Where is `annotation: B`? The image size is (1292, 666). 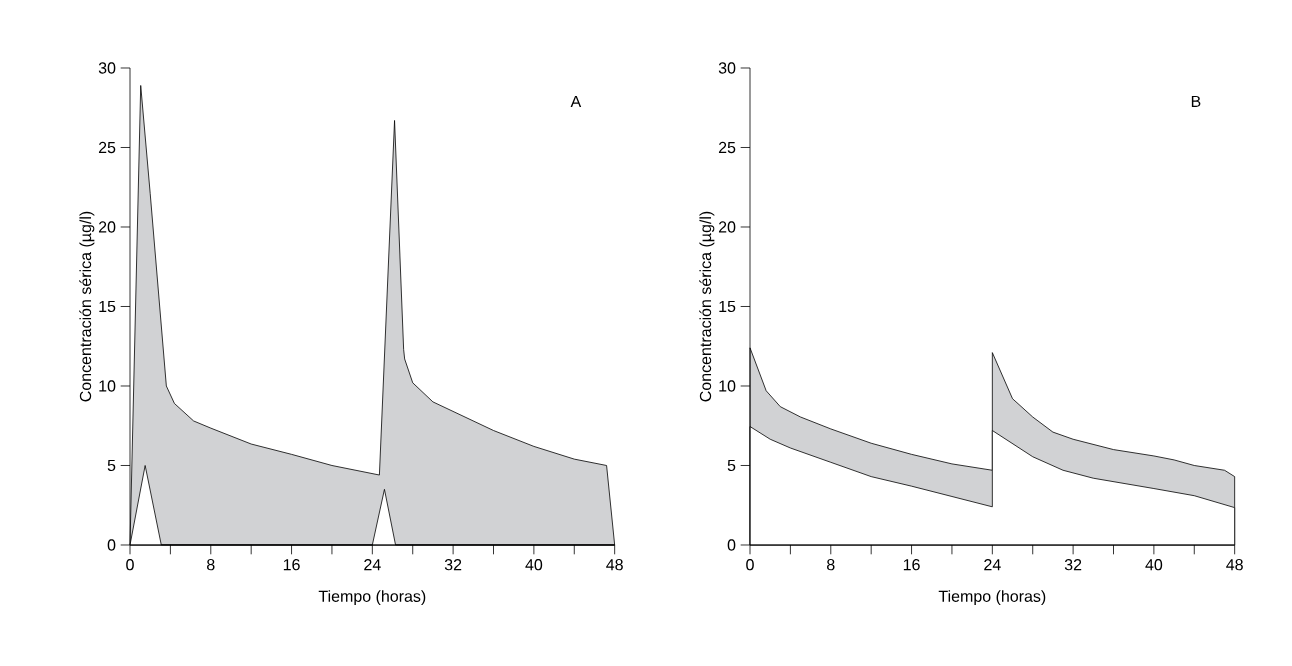 annotation: B is located at coordinates (1196, 101).